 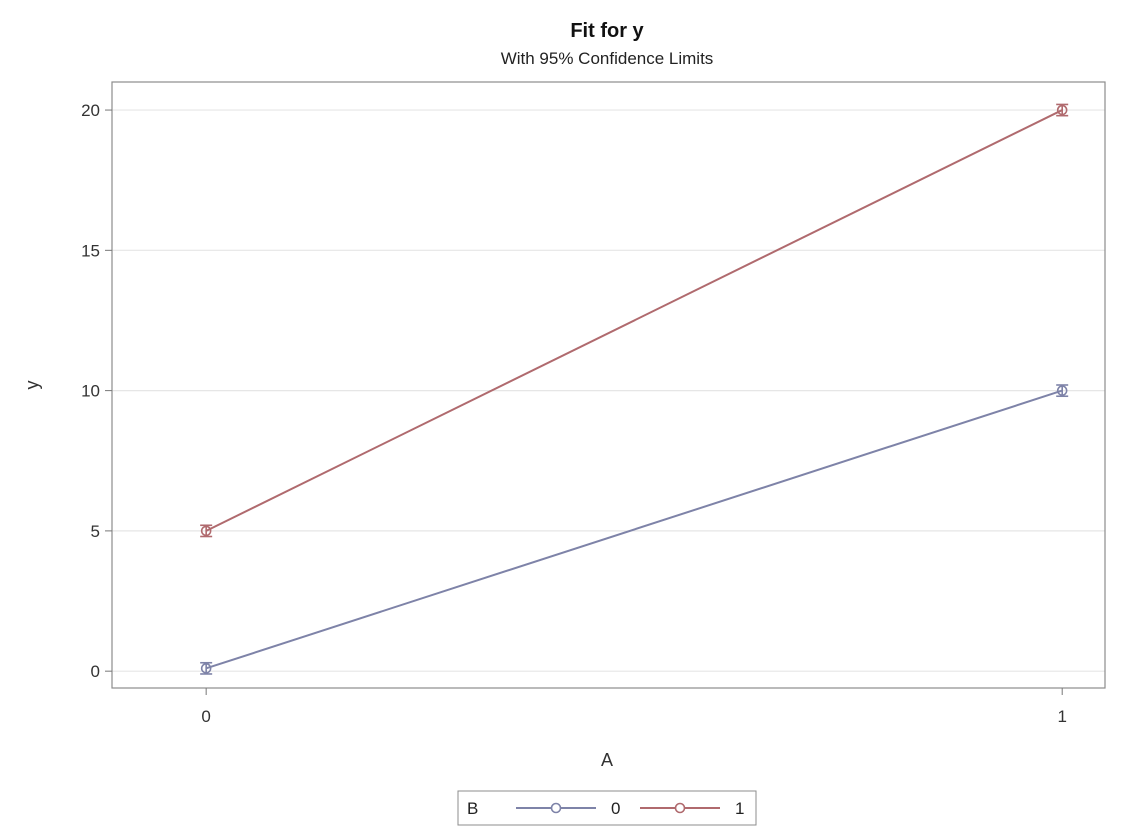 I want to click on y-tick-label: 0, so click(x=95, y=671).